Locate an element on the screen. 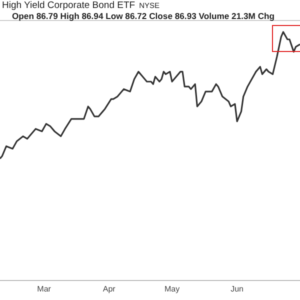 The width and height of the screenshot is (300, 300). chart-title: High Yield Corporate Bond ETF is located at coordinates (69, 5).